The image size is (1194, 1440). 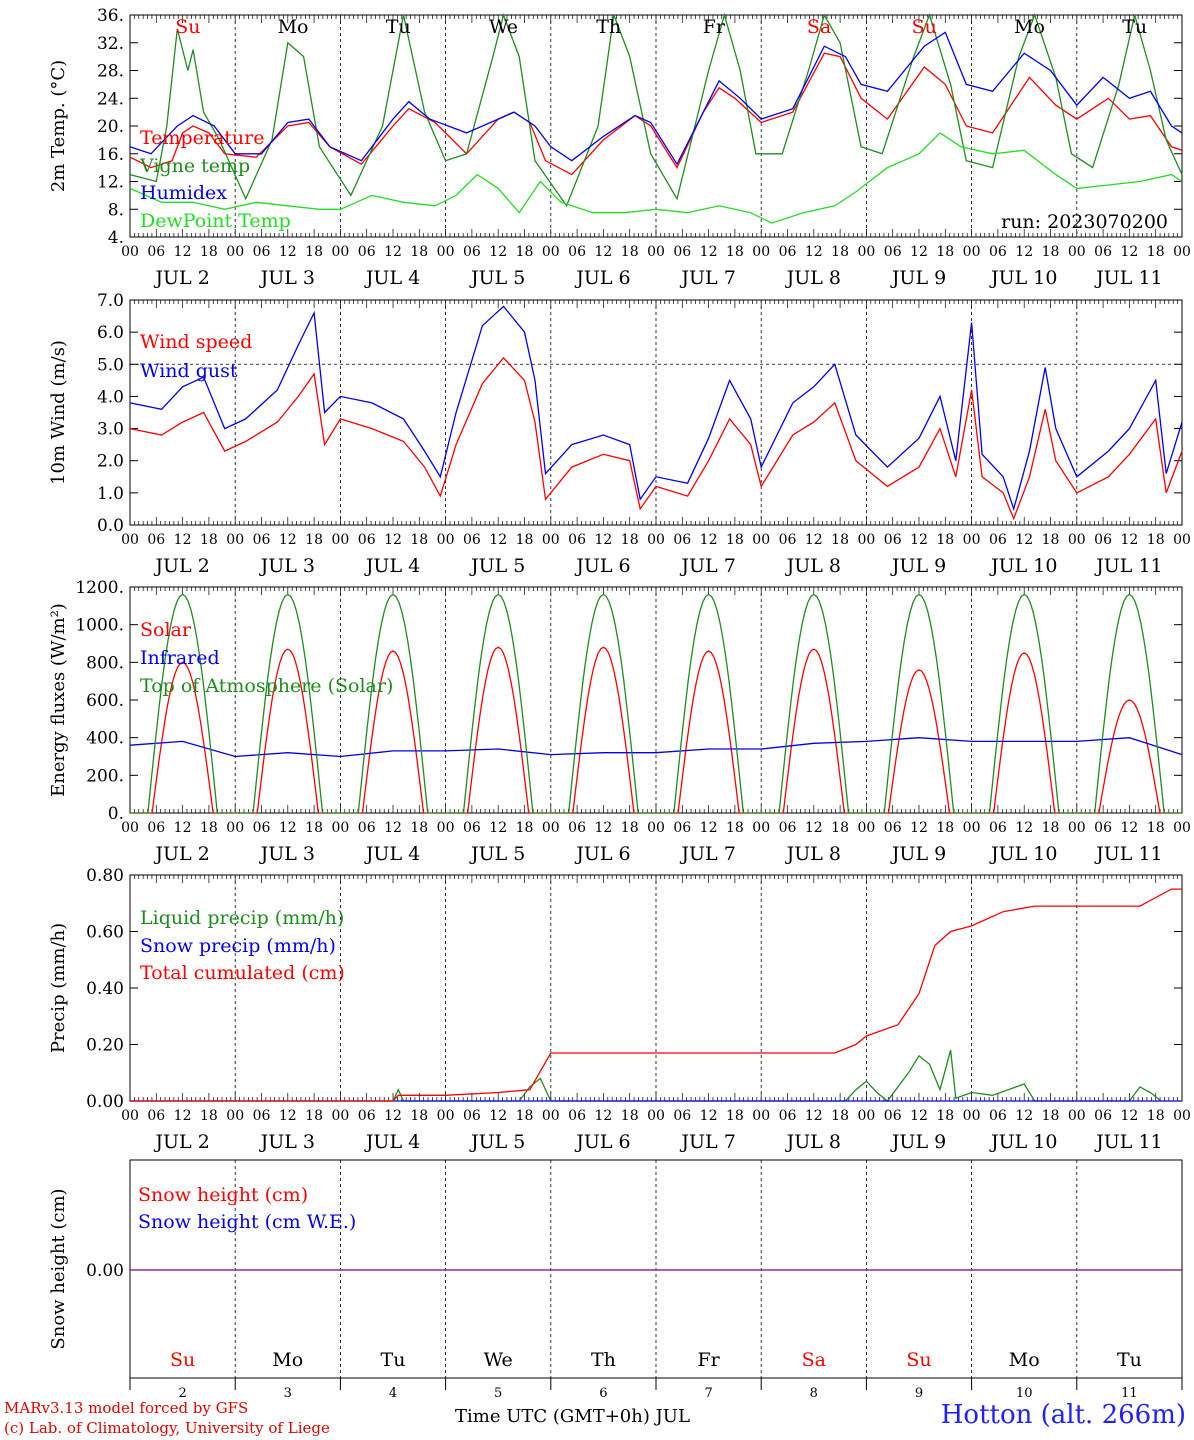 I want to click on x-date-label: JUL 5, so click(x=497, y=278).